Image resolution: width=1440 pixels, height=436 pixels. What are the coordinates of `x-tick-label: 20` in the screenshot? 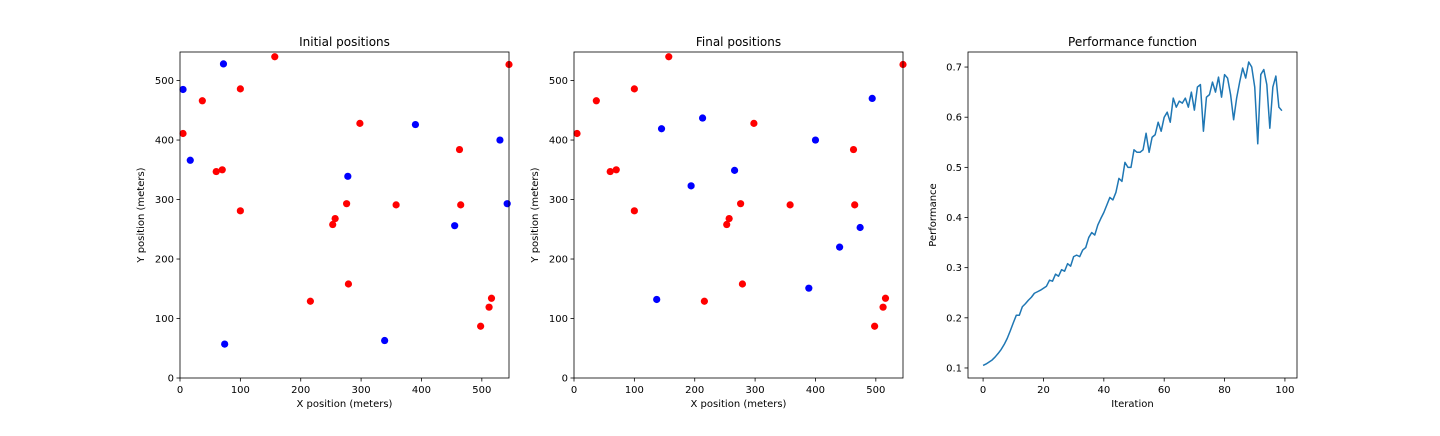 It's located at (1043, 390).